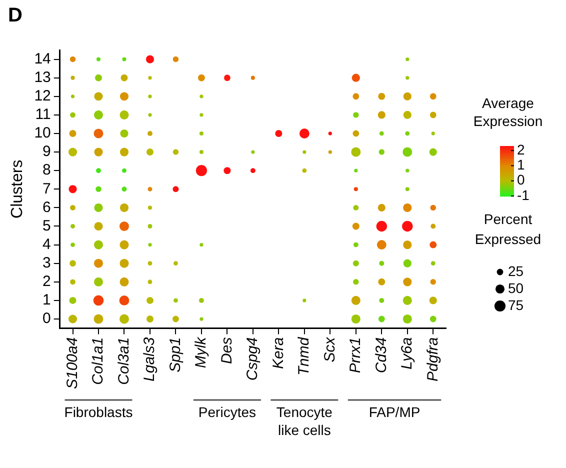 The image size is (566, 468). What do you see at coordinates (43, 115) in the screenshot?
I see `y-tick-label: 11` at bounding box center [43, 115].